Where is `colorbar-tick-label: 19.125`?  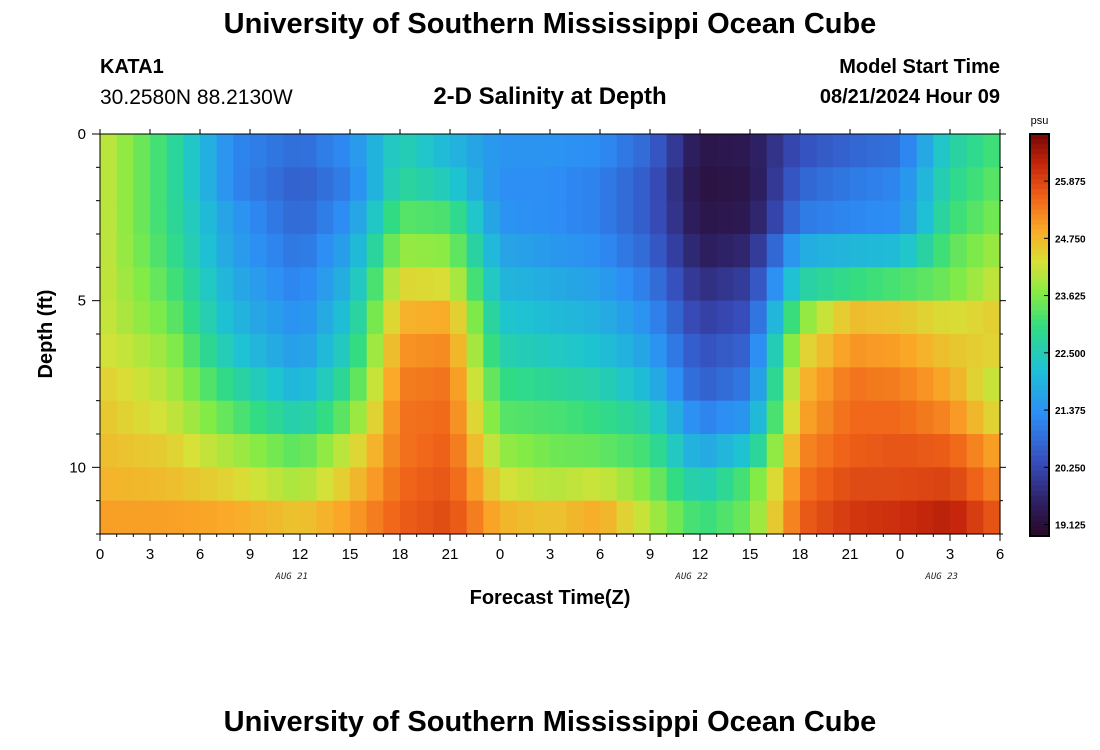 colorbar-tick-label: 19.125 is located at coordinates (1070, 526).